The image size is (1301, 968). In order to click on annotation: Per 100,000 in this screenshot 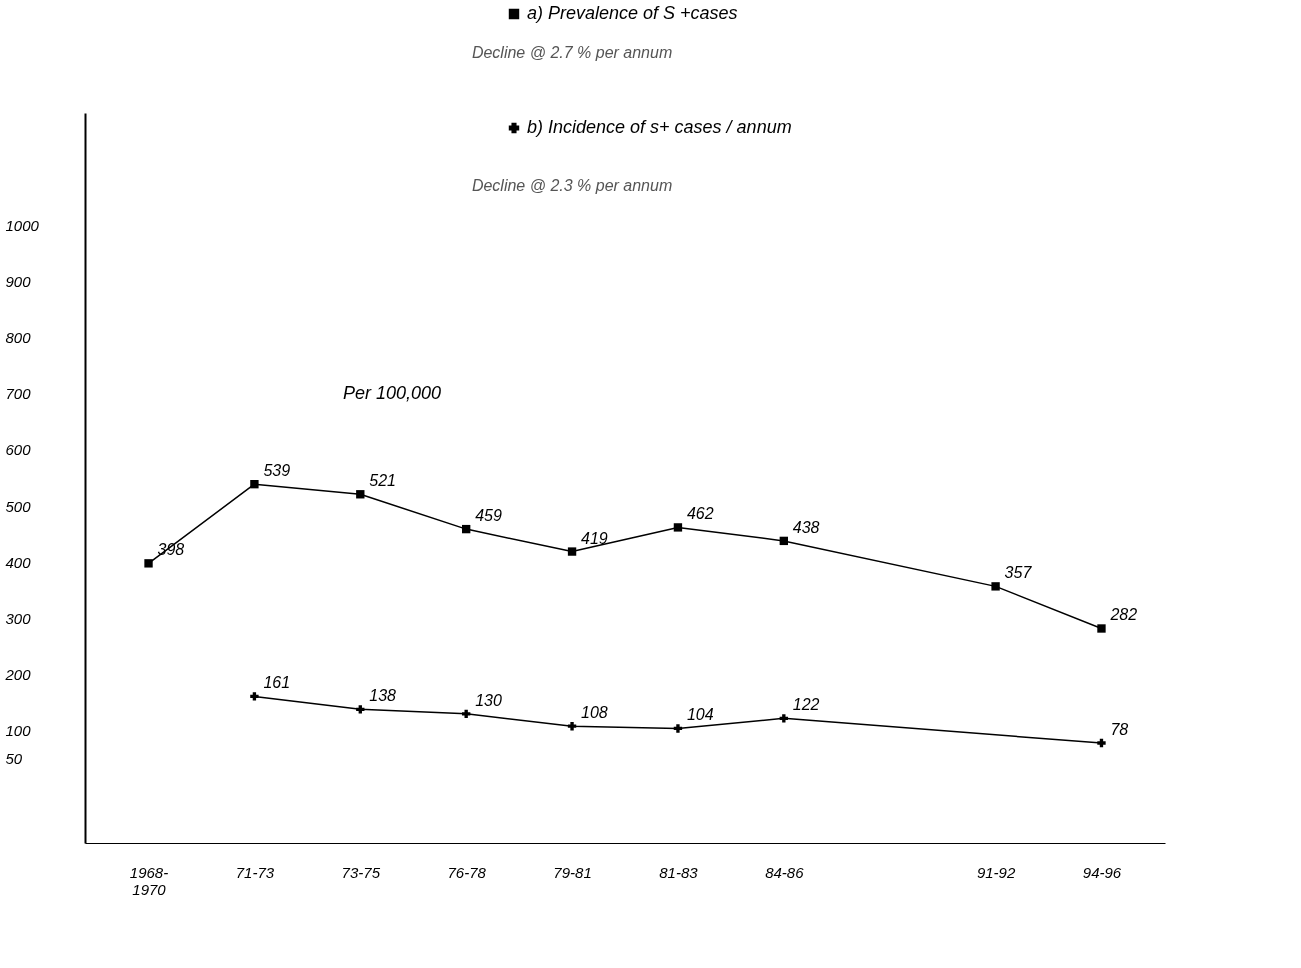, I will do `click(392, 392)`.